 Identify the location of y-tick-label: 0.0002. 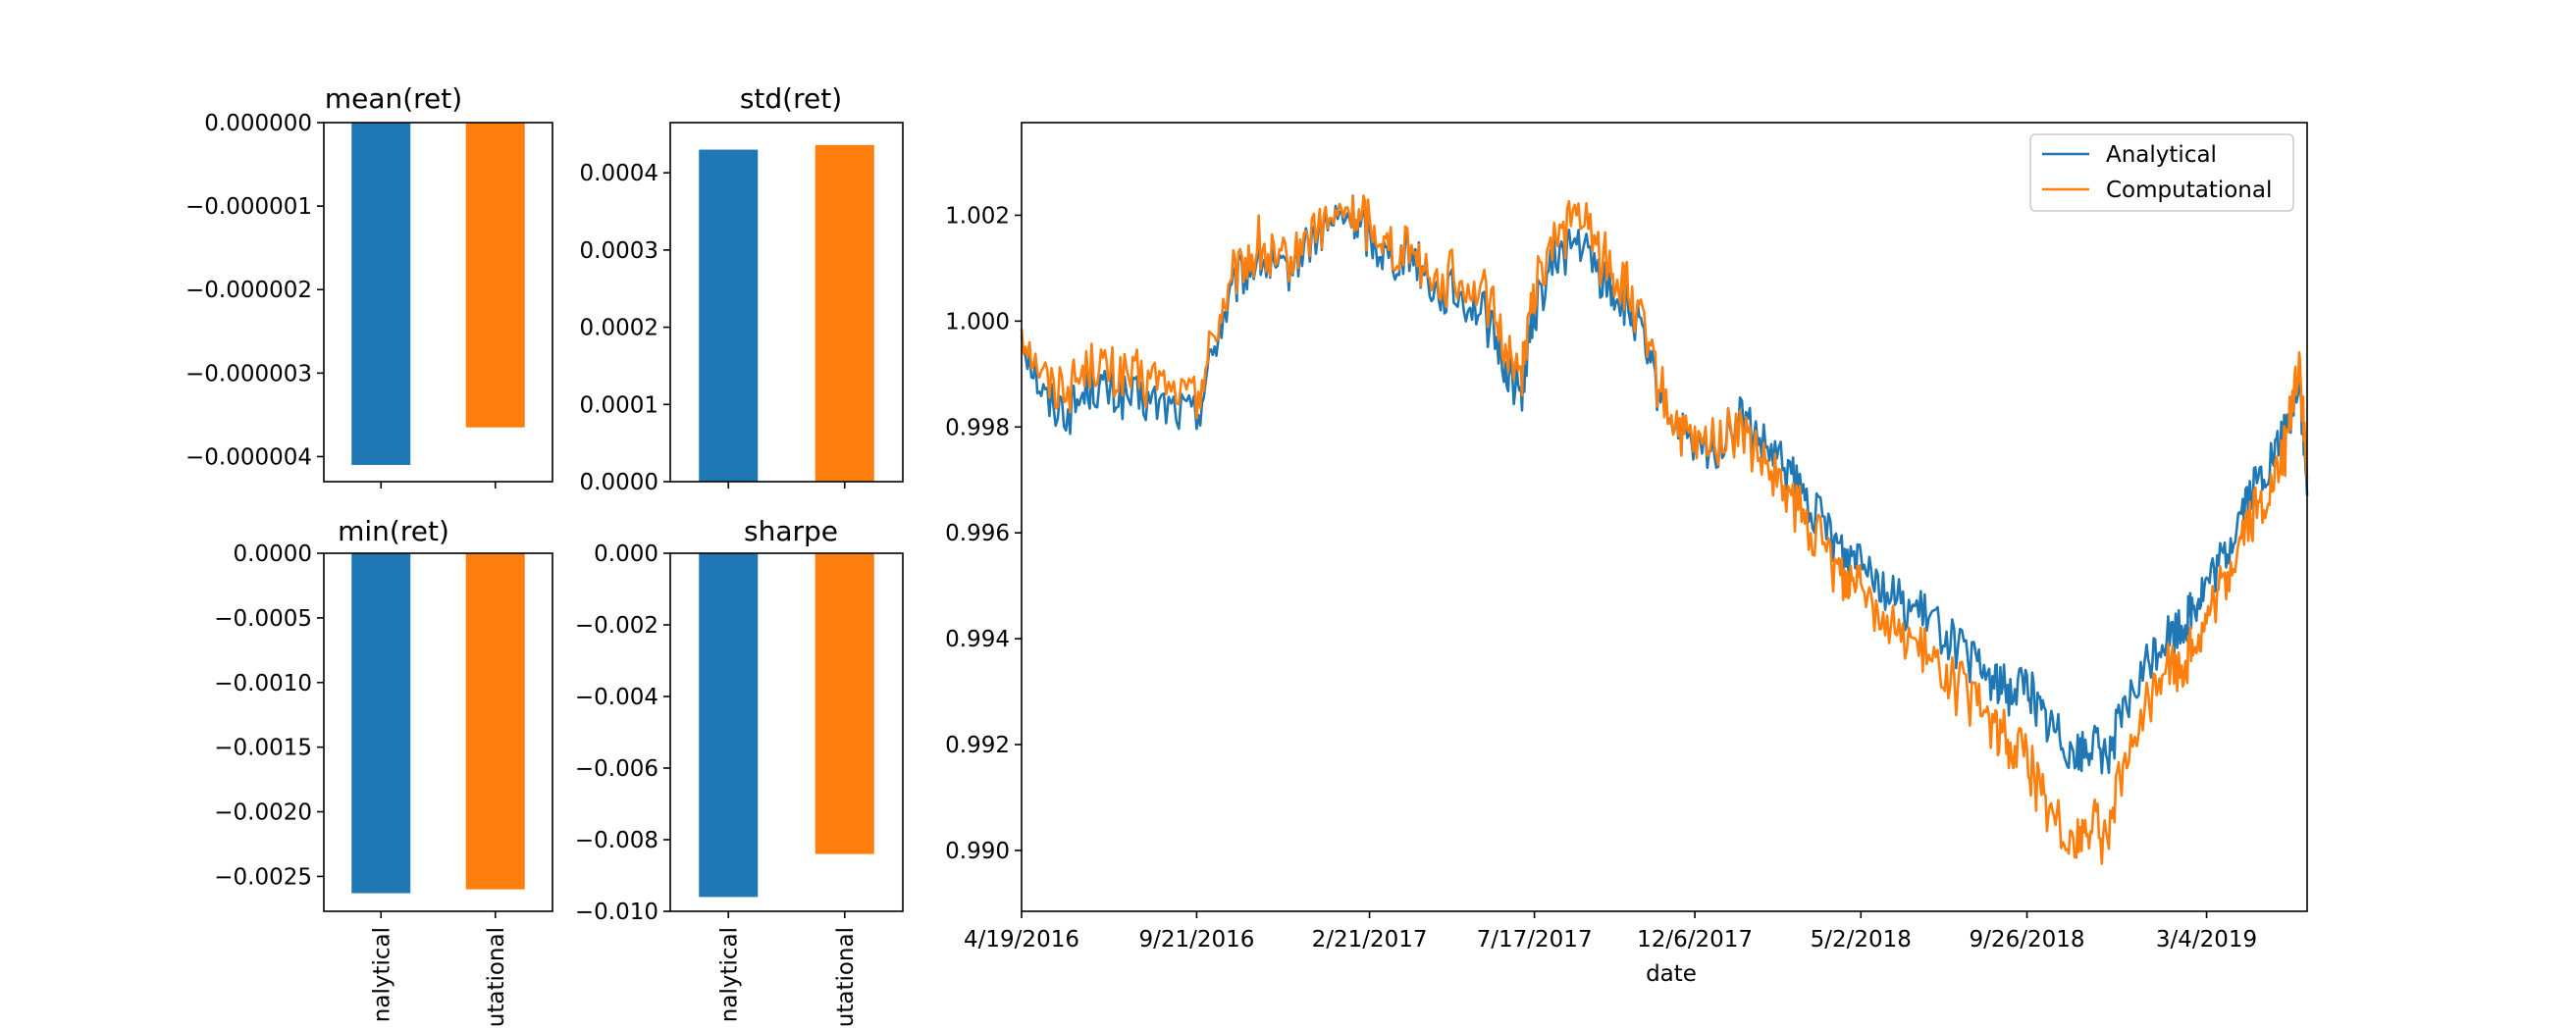
(619, 328).